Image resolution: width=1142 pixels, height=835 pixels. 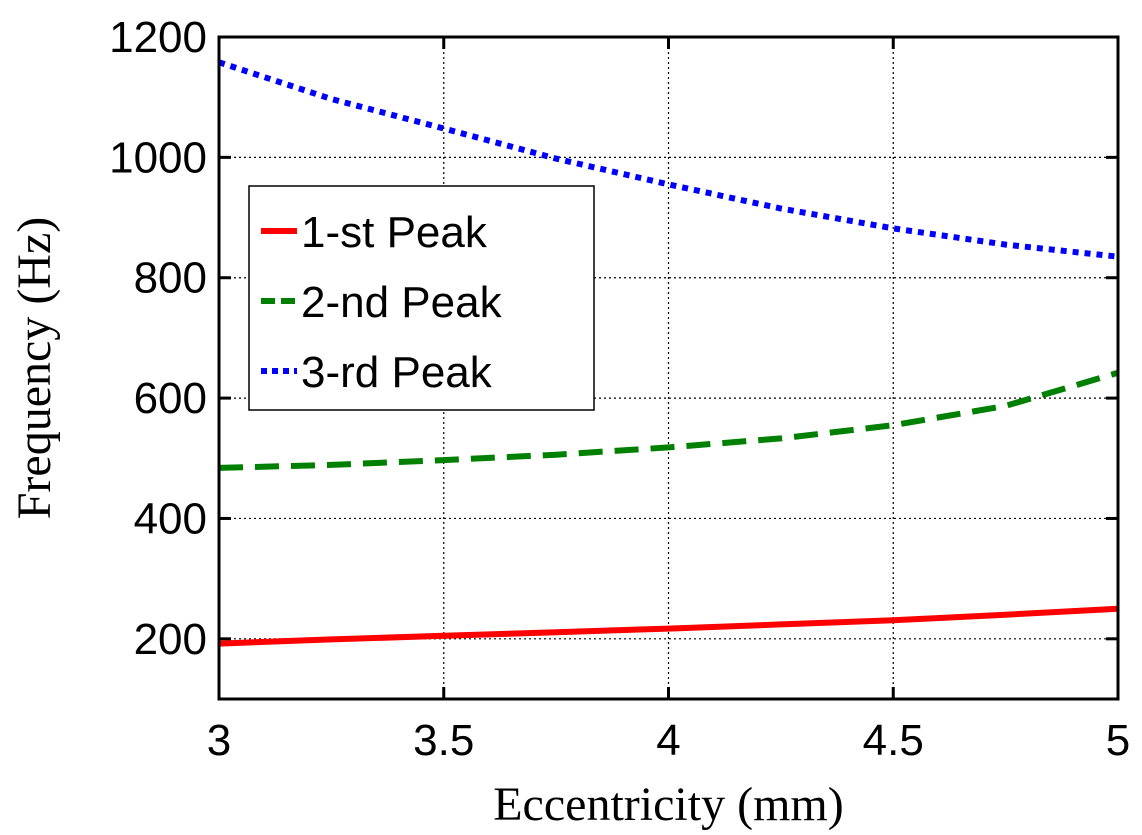 I want to click on y-tick-label: 1000, so click(x=158, y=157).